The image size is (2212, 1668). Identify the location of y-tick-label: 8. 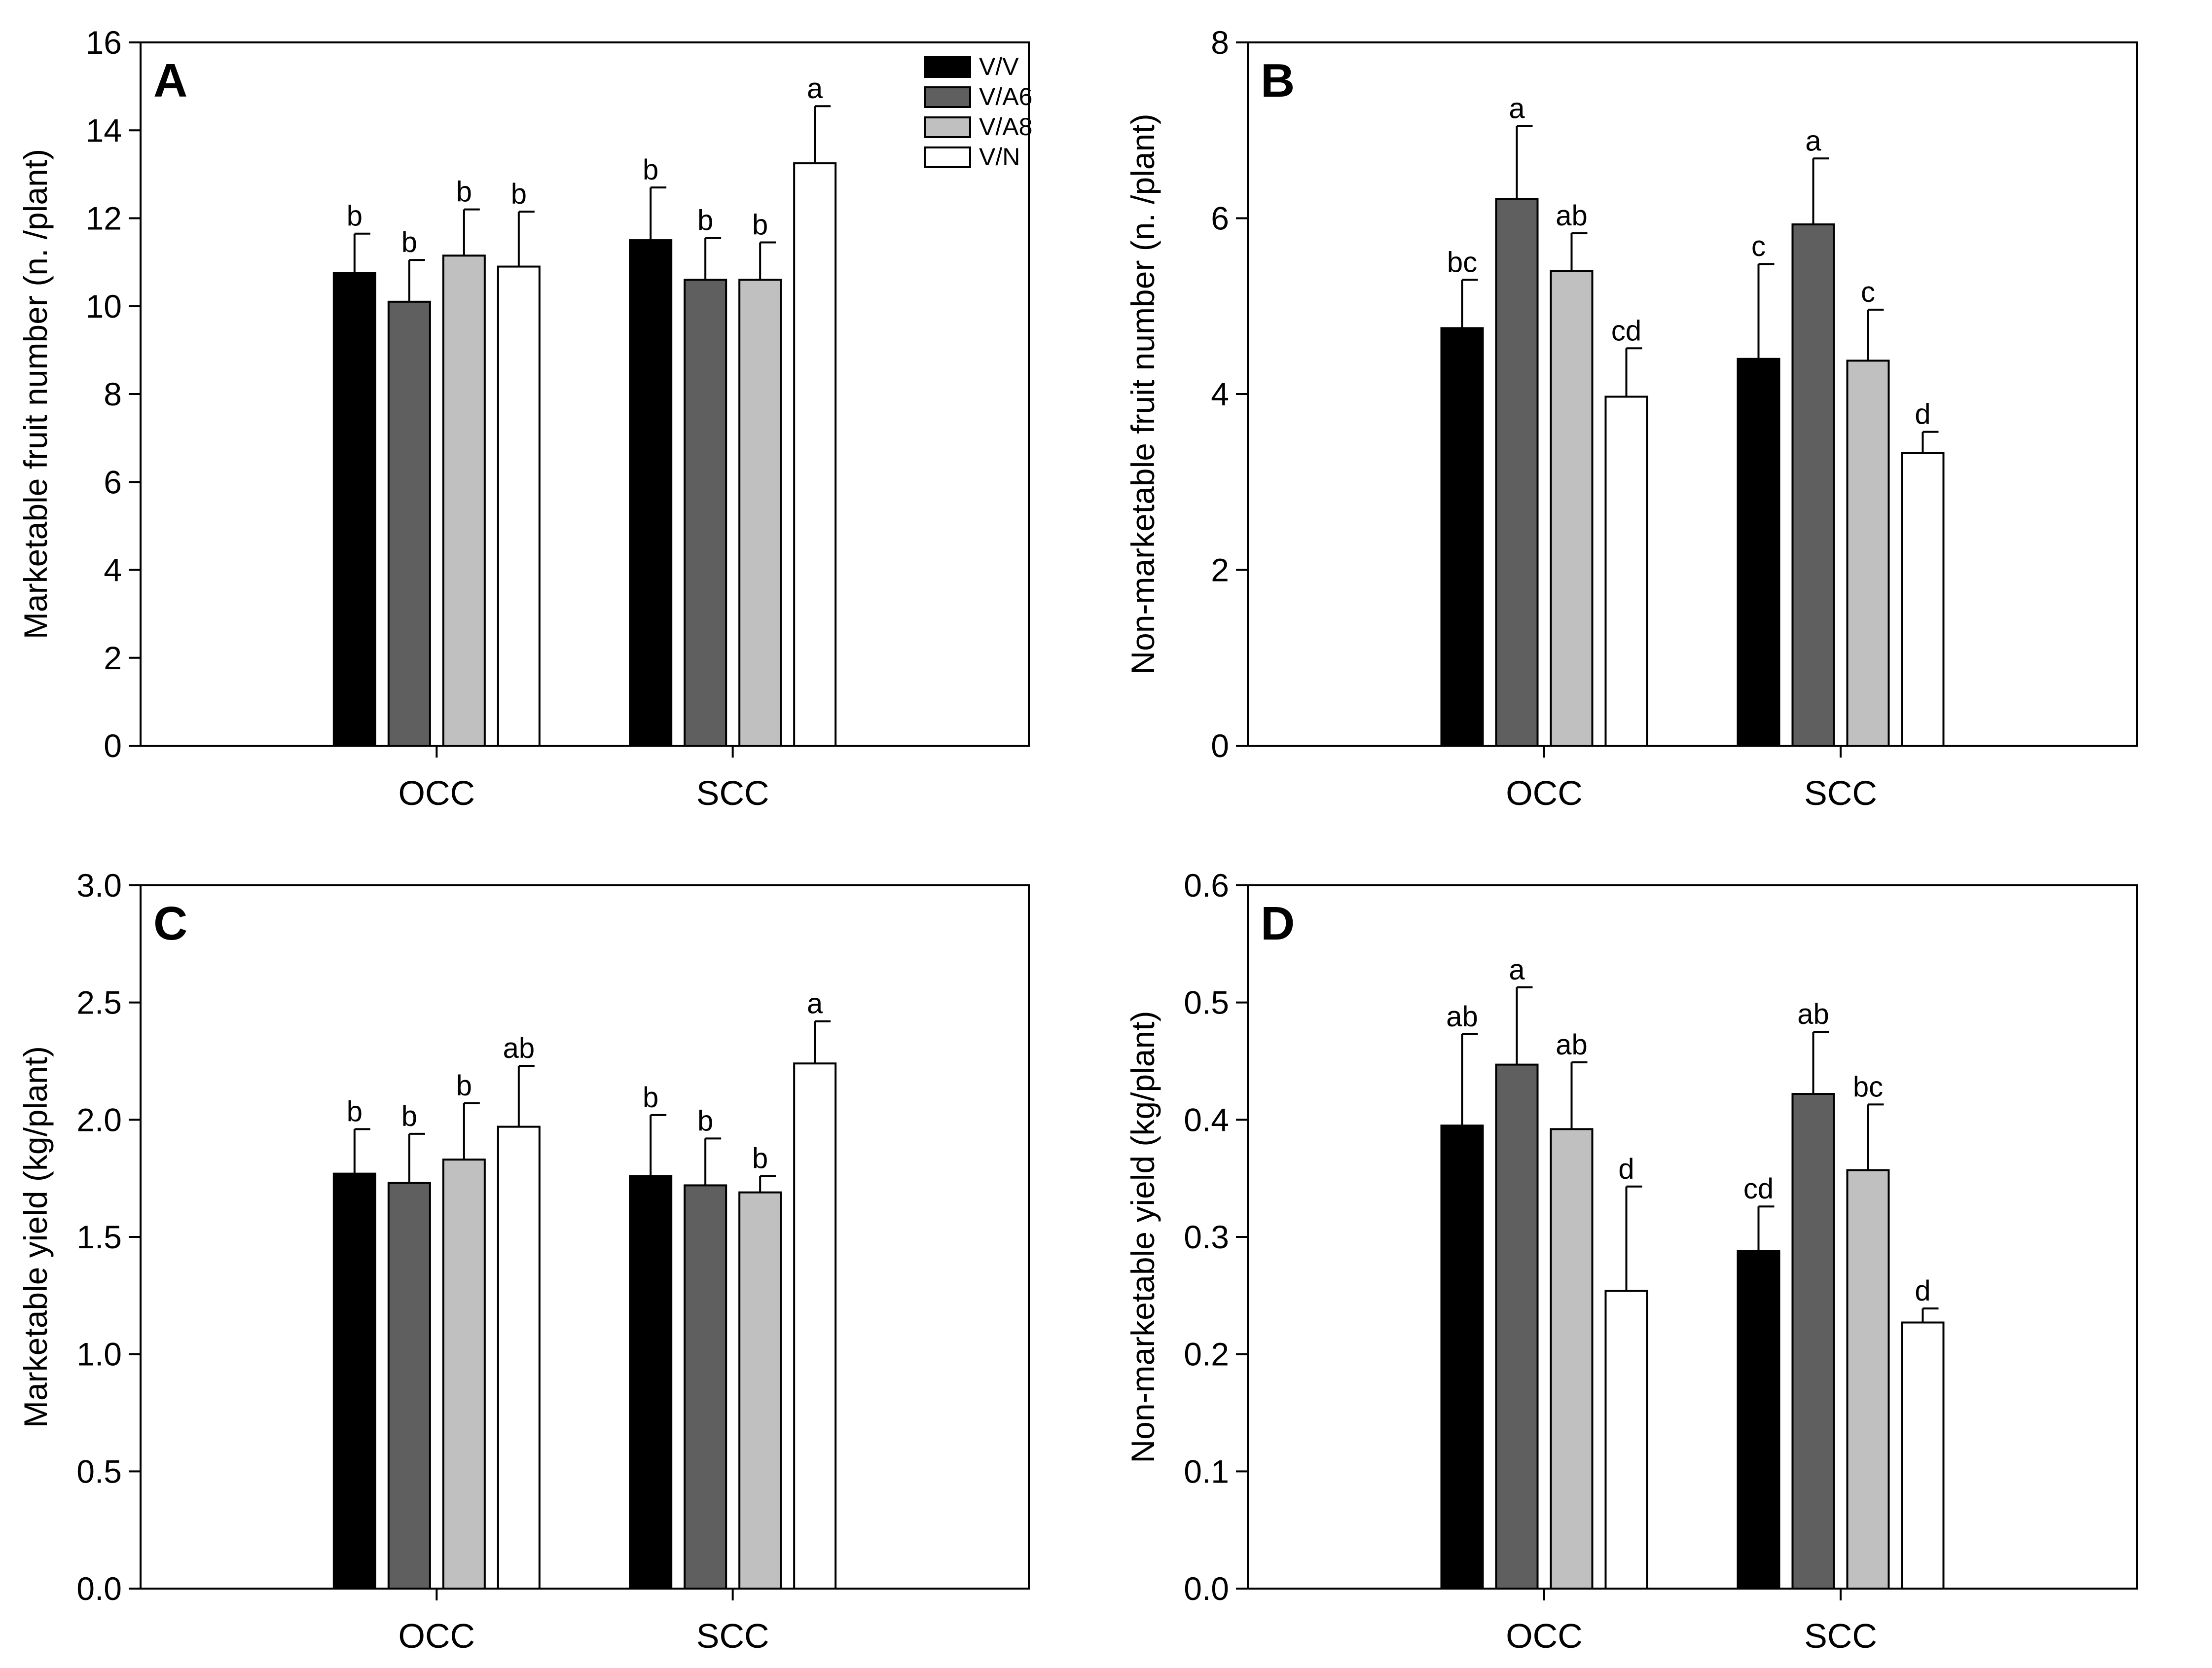
(1220, 42).